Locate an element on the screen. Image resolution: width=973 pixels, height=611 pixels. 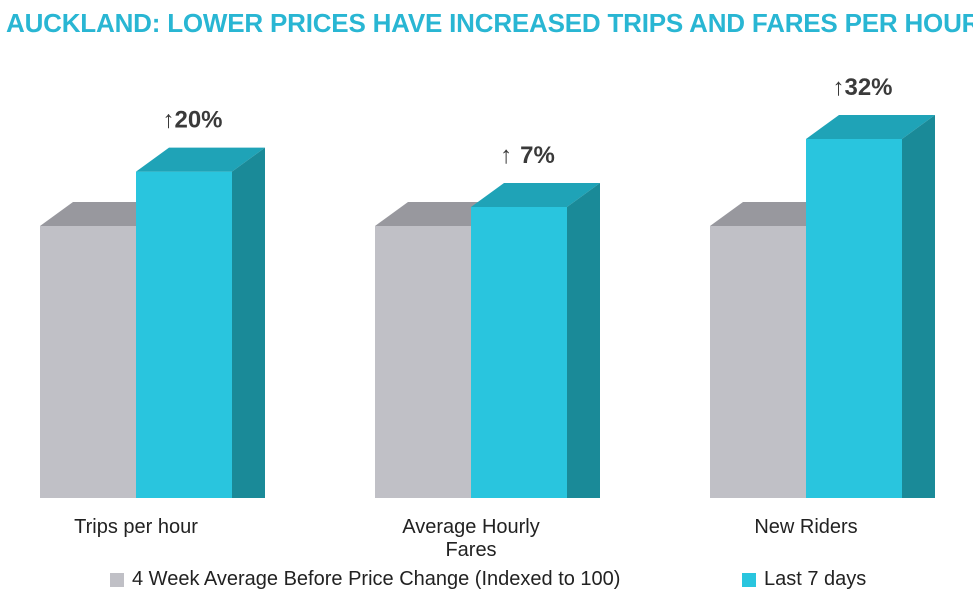
category-label-trips-per-hour: Trips per hour is located at coordinates (136, 527).